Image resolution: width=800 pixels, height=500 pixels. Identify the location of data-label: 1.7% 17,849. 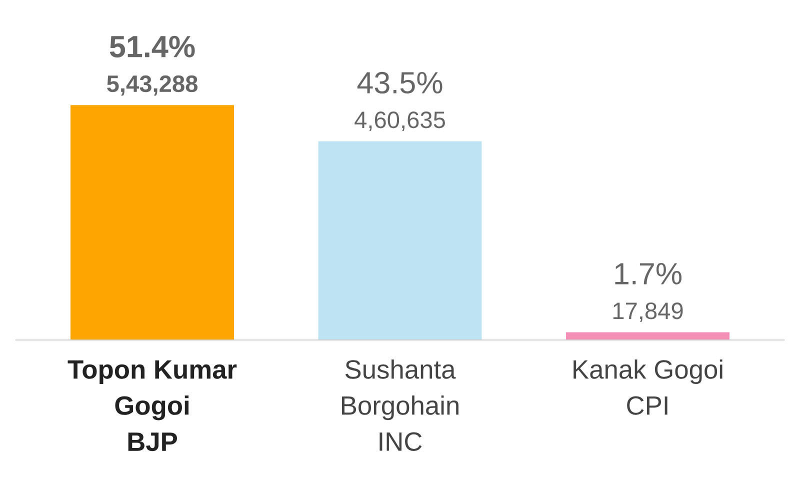
(648, 292).